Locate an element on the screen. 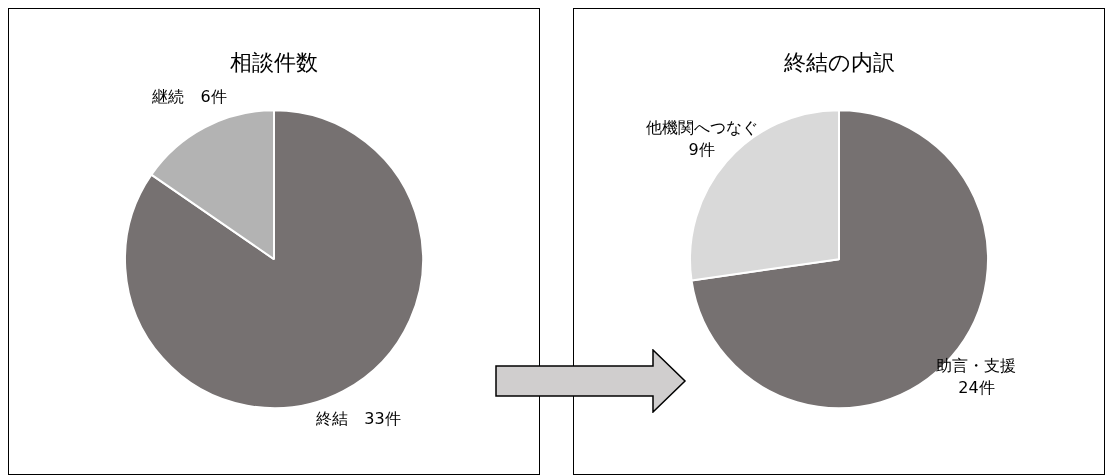 This screenshot has height=475, width=1105. slice-label: 他機関へつなぐ is located at coordinates (701, 128).